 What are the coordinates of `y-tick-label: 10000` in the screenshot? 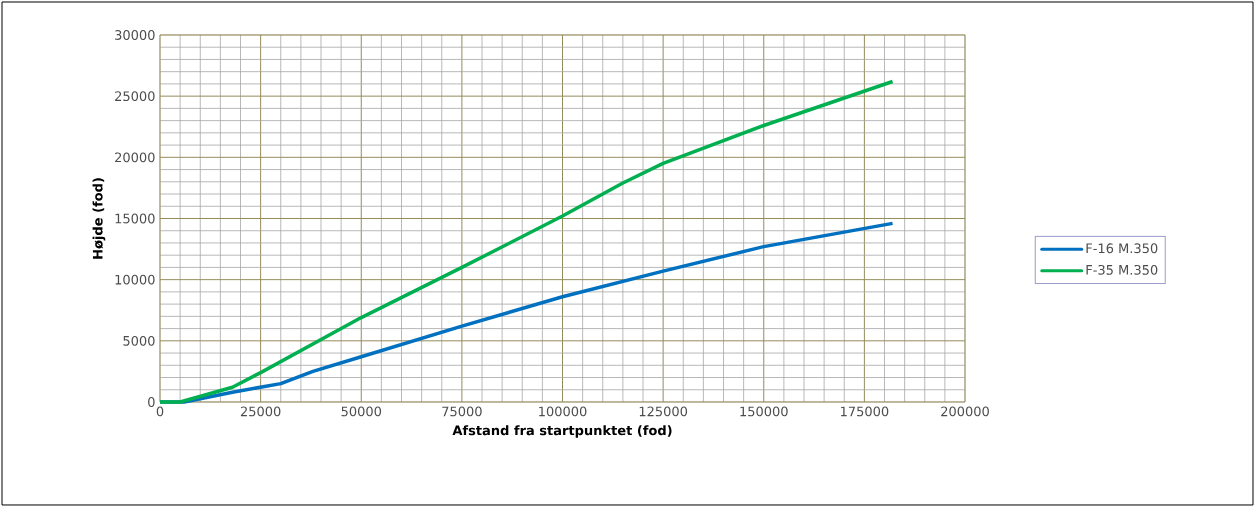 It's located at (135, 279).